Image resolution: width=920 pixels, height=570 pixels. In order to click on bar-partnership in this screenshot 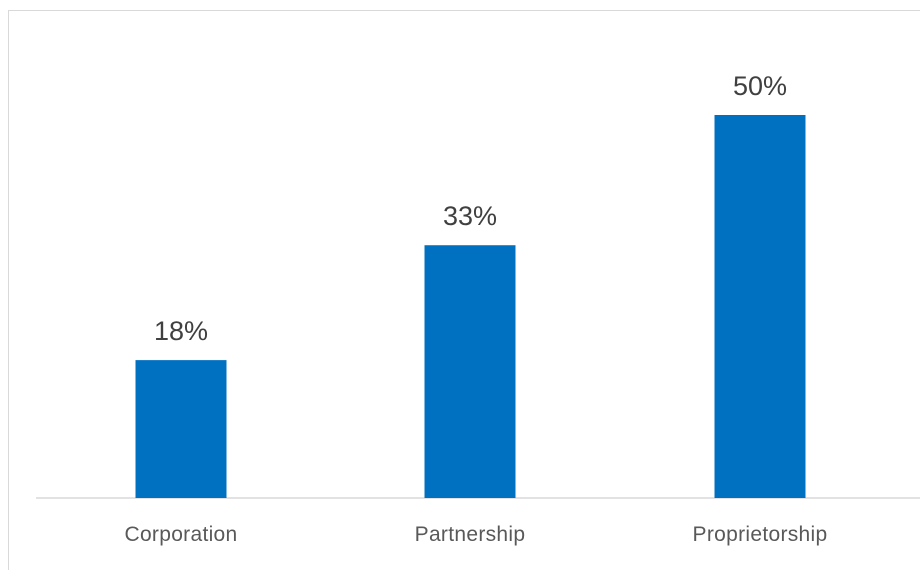, I will do `click(470, 371)`.